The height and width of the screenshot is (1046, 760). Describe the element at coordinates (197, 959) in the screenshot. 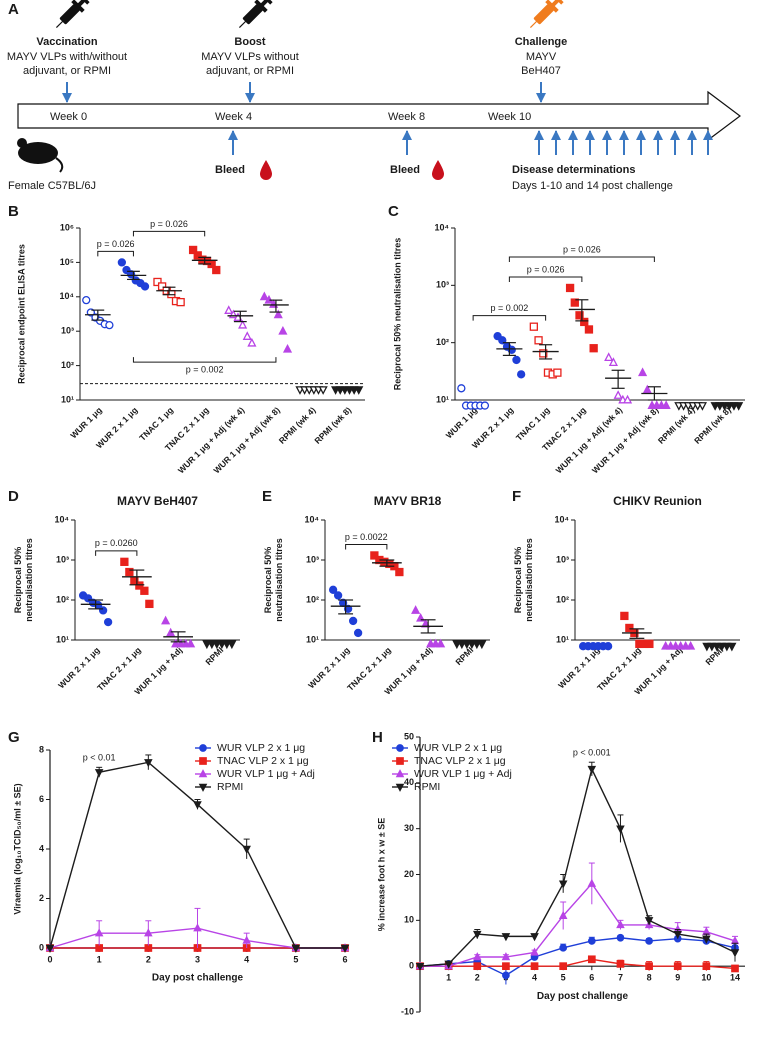

I see `x-tick-label: 3` at that location.